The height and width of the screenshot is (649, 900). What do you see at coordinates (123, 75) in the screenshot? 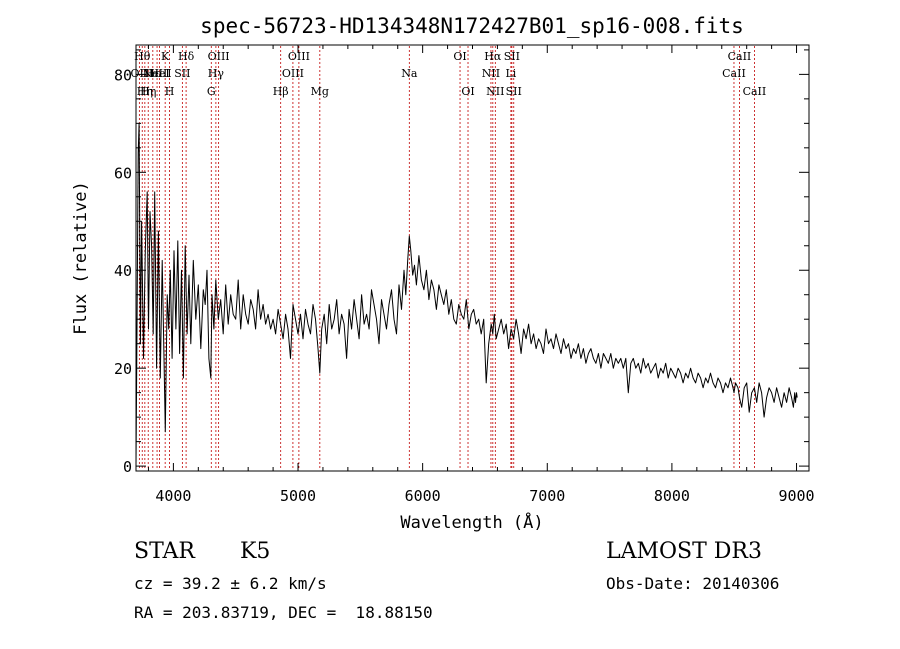
I see `y-tick-label: 80` at bounding box center [123, 75].